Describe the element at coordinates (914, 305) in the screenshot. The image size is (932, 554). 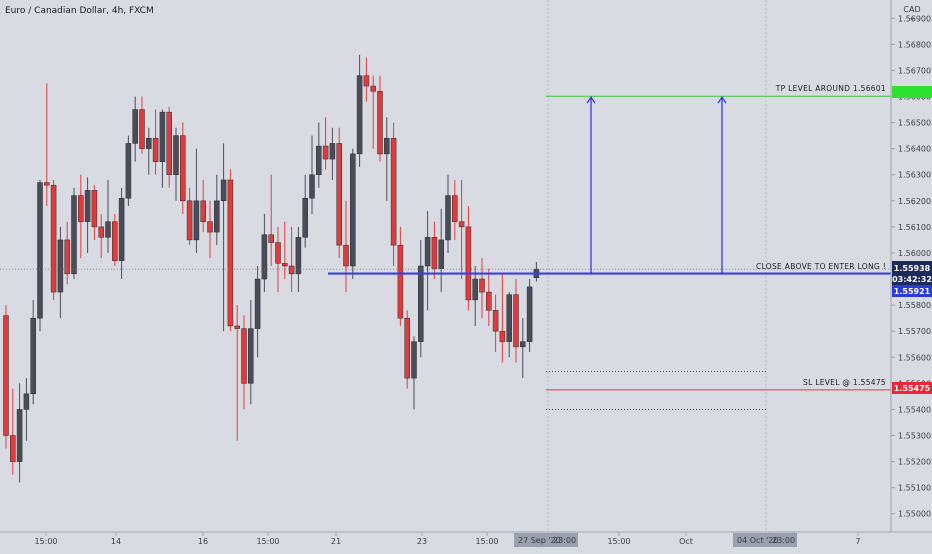
I see `price-tick-label: 1.55800` at that location.